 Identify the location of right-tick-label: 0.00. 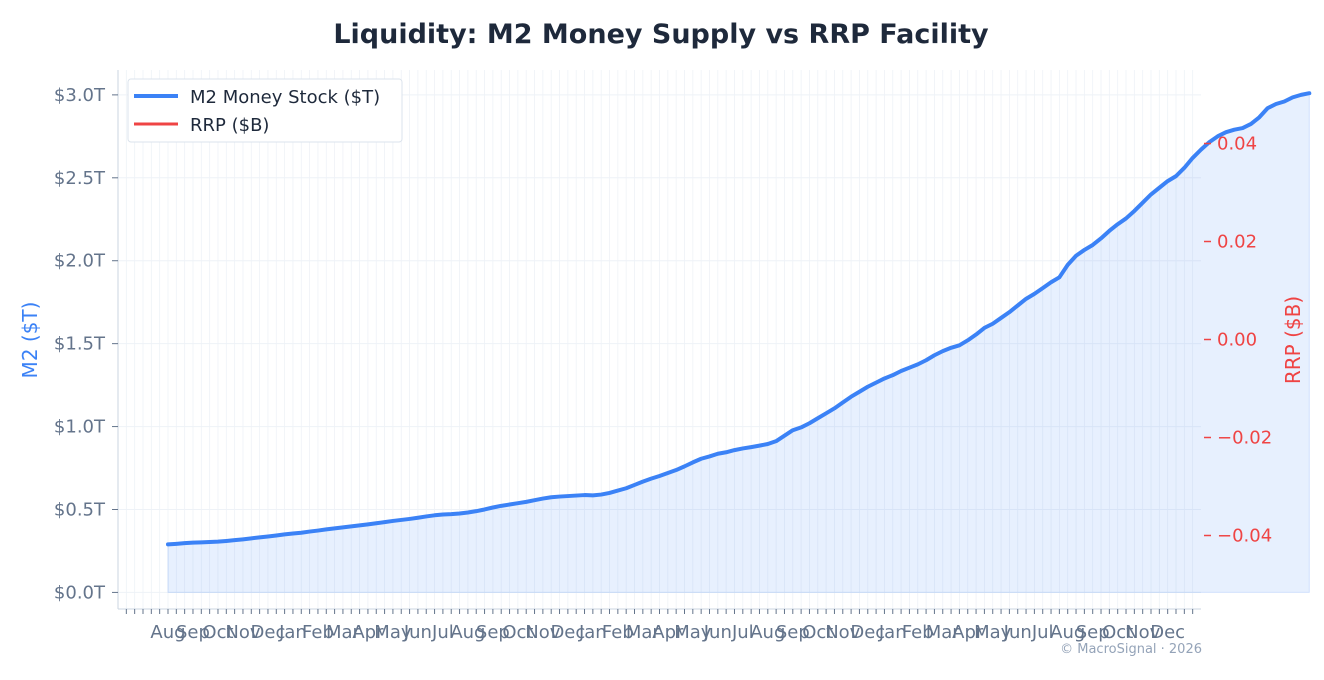
(1237, 340).